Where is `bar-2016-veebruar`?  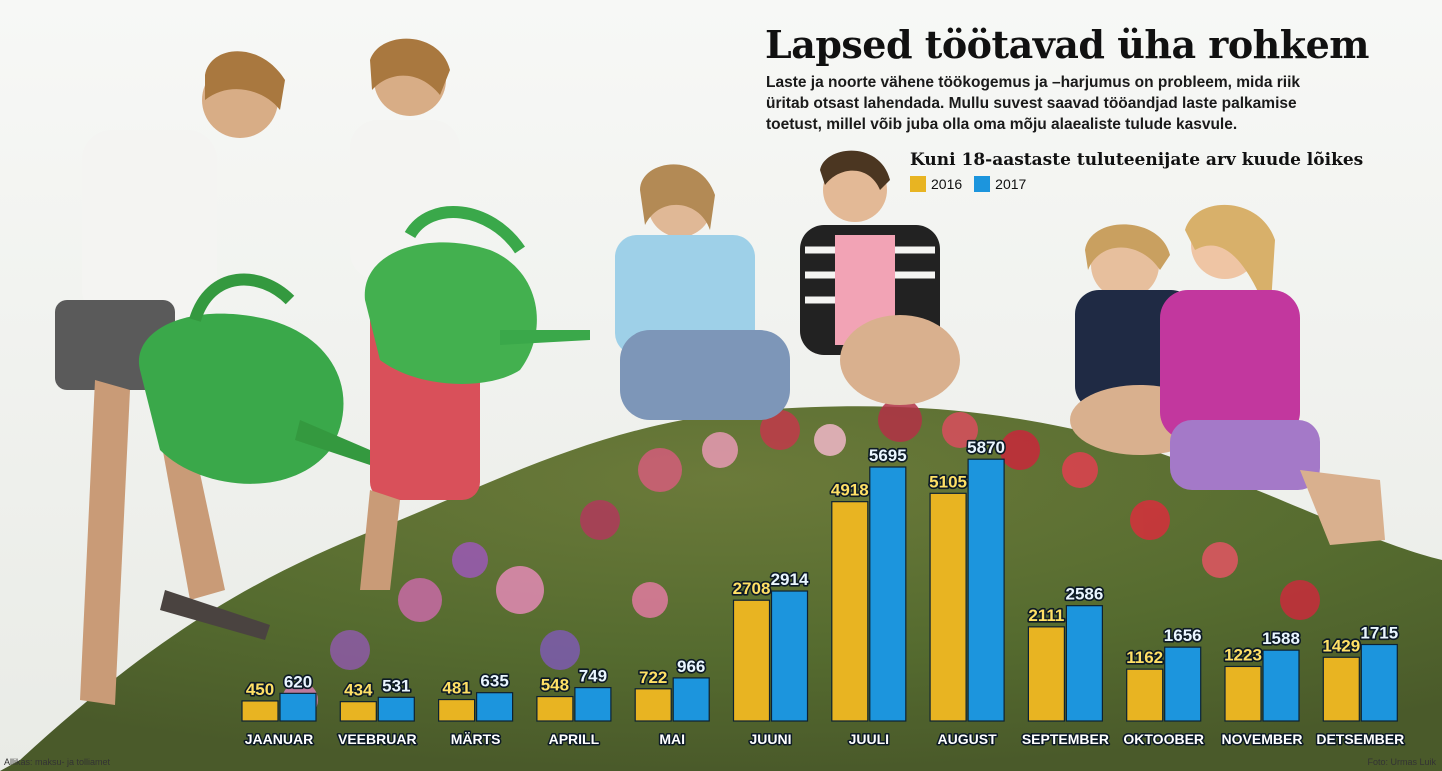
bar-2016-veebruar is located at coordinates (358, 711).